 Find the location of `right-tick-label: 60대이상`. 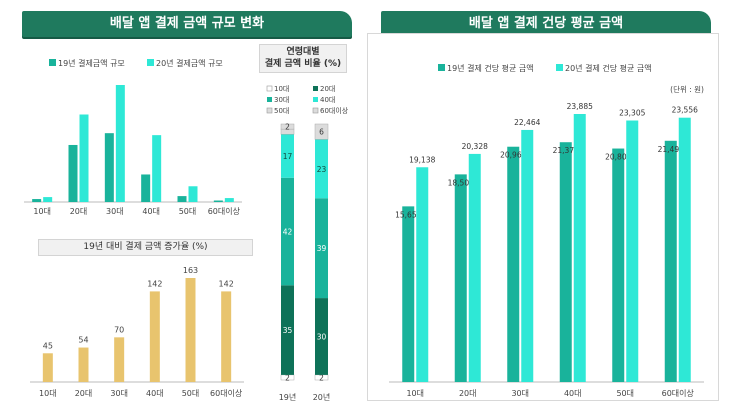

right-tick-label: 60대이상 is located at coordinates (678, 393).